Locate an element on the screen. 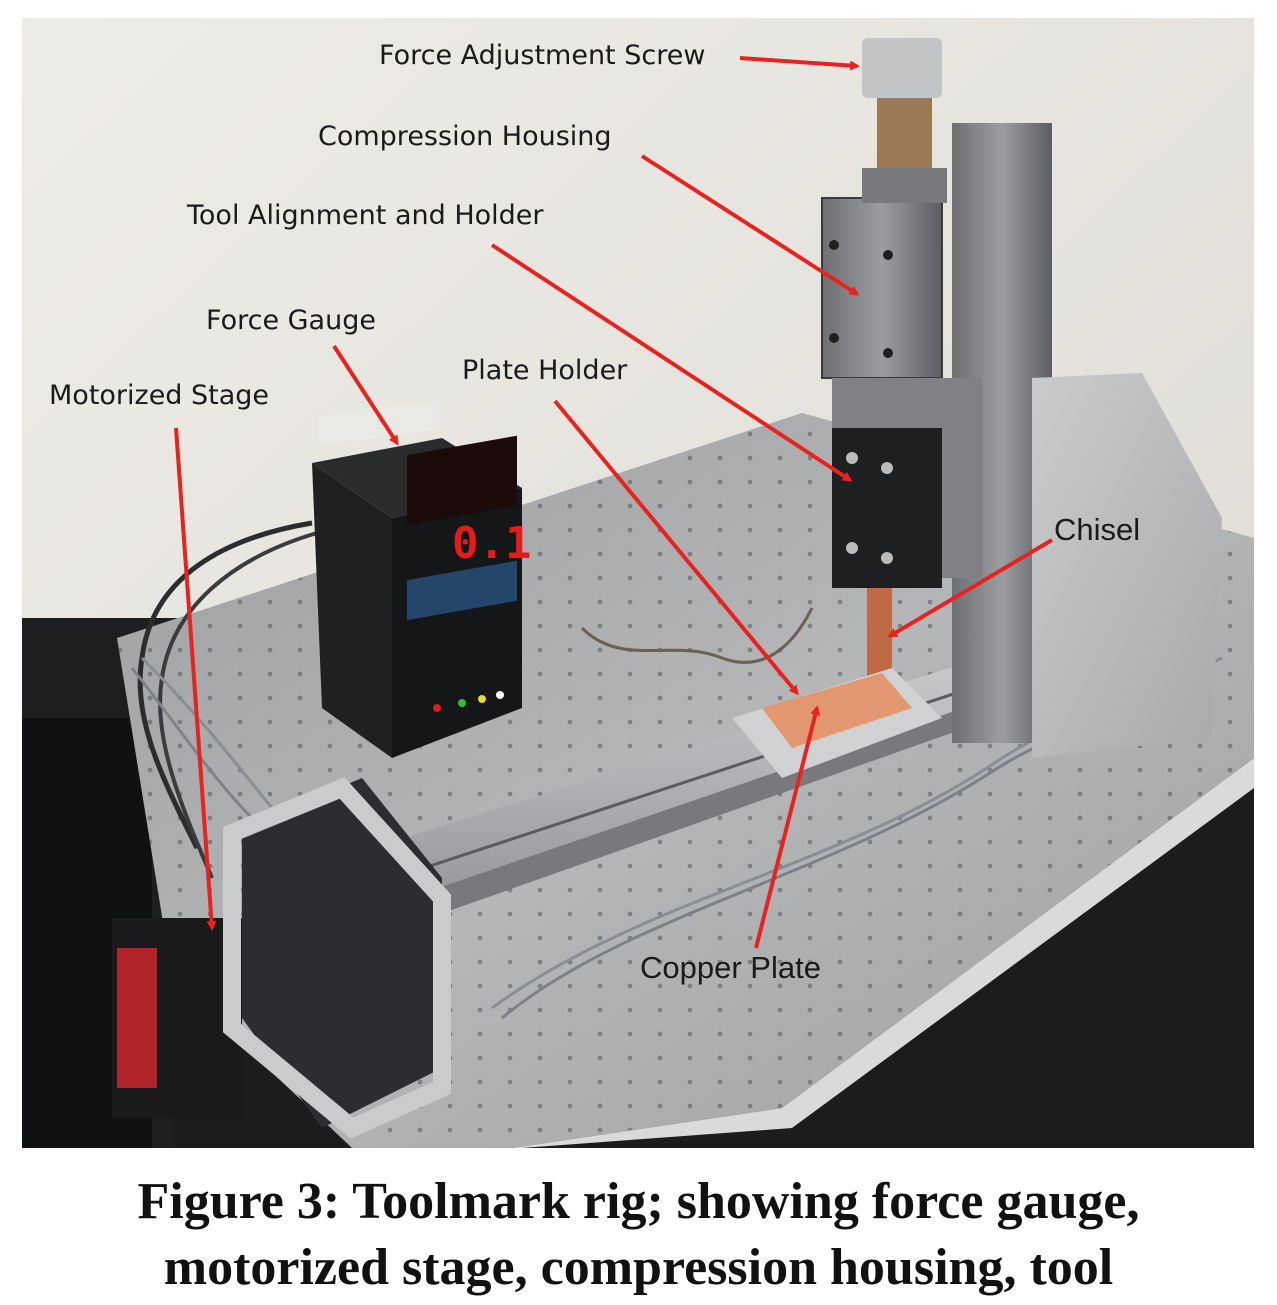  label-tool-alignment-holder: Tool Alignment and Holder is located at coordinates (519, 341).